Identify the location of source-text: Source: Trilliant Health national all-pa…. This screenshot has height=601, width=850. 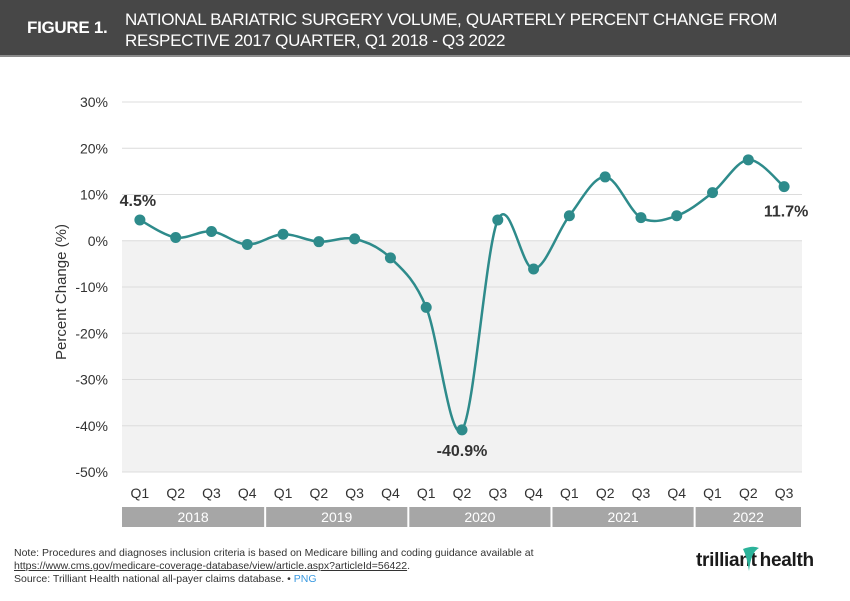
(149, 579).